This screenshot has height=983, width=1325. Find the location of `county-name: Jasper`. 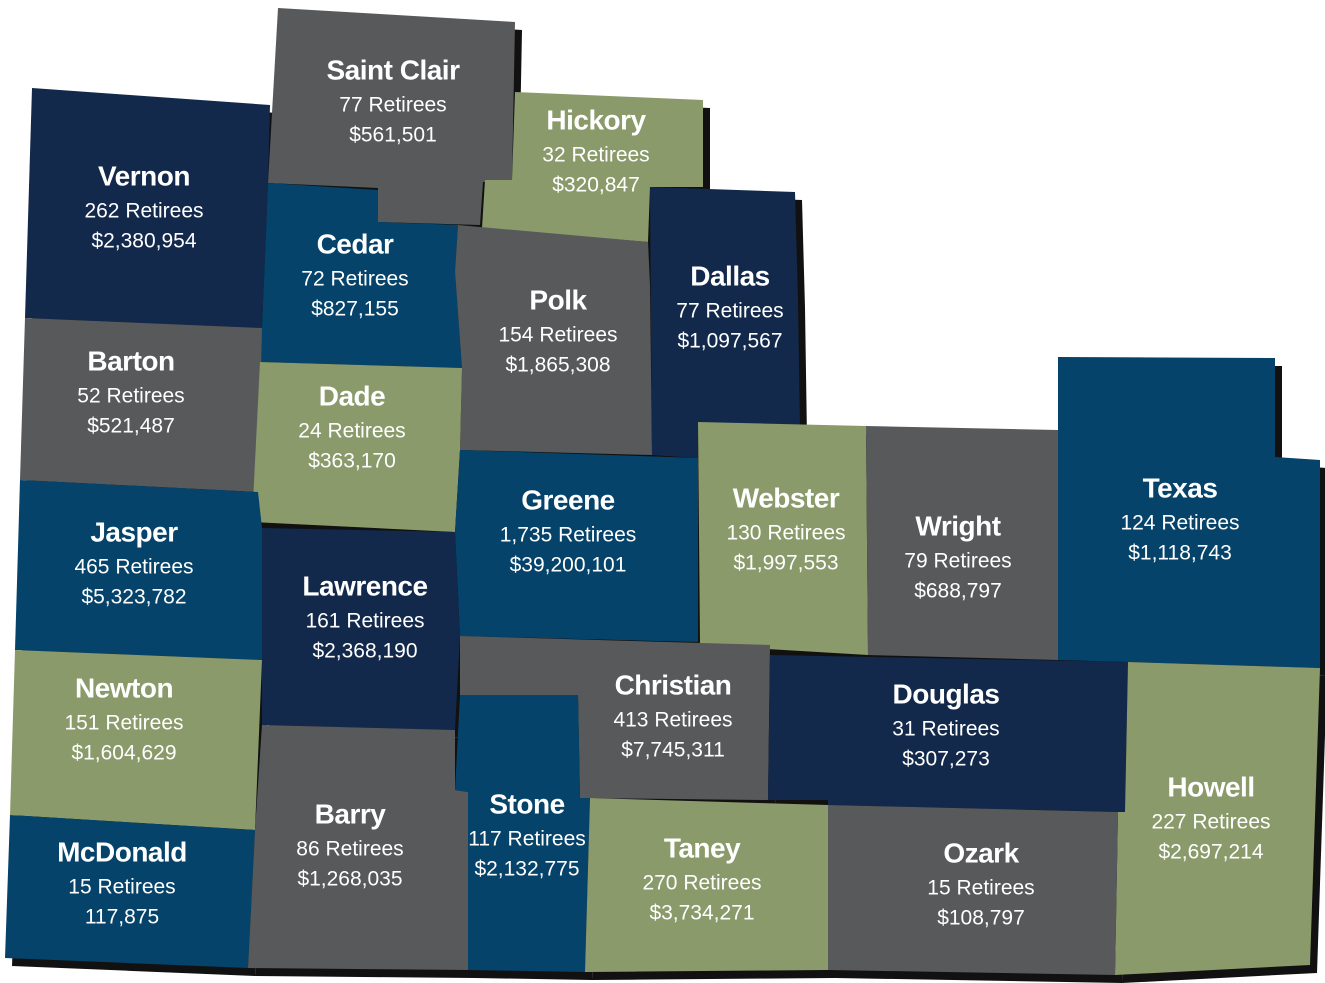

county-name: Jasper is located at coordinates (134, 531).